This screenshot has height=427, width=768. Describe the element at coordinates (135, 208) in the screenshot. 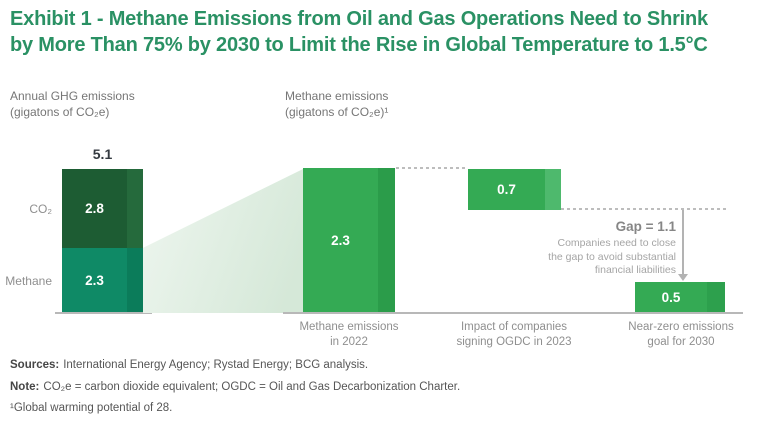

I see `co2-segment-shade-edge` at that location.